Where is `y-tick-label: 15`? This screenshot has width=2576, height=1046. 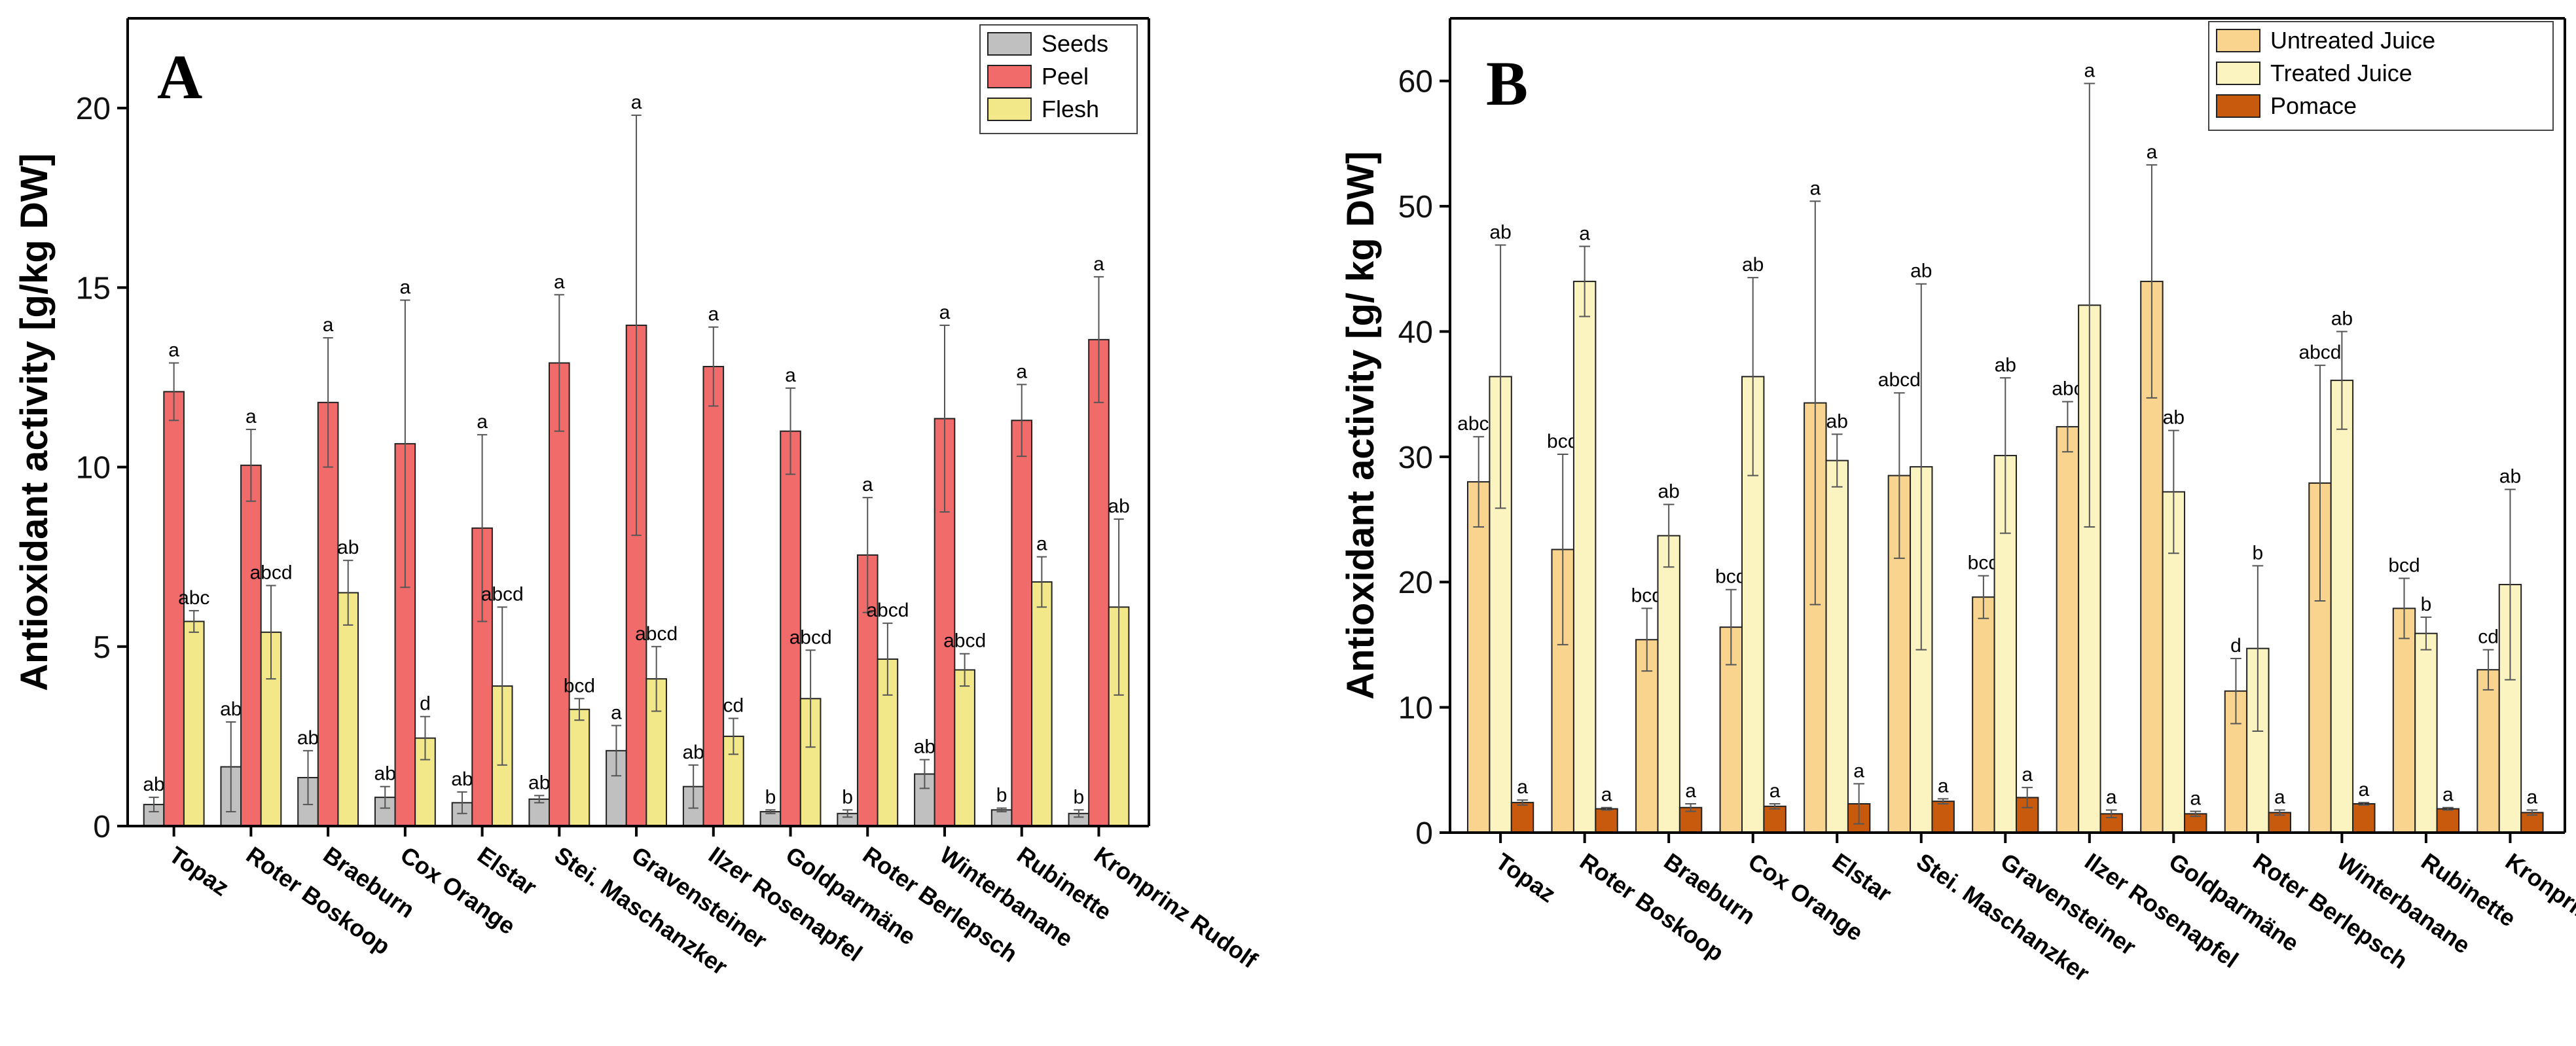
y-tick-label: 15 is located at coordinates (93, 288).